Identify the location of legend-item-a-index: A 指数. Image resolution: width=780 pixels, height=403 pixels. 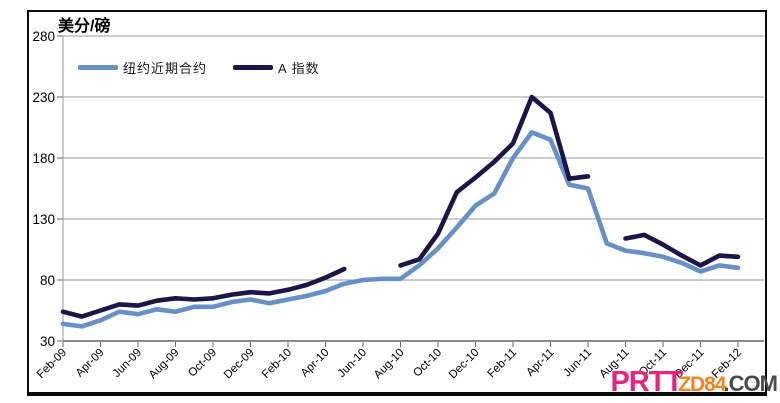
(276, 67).